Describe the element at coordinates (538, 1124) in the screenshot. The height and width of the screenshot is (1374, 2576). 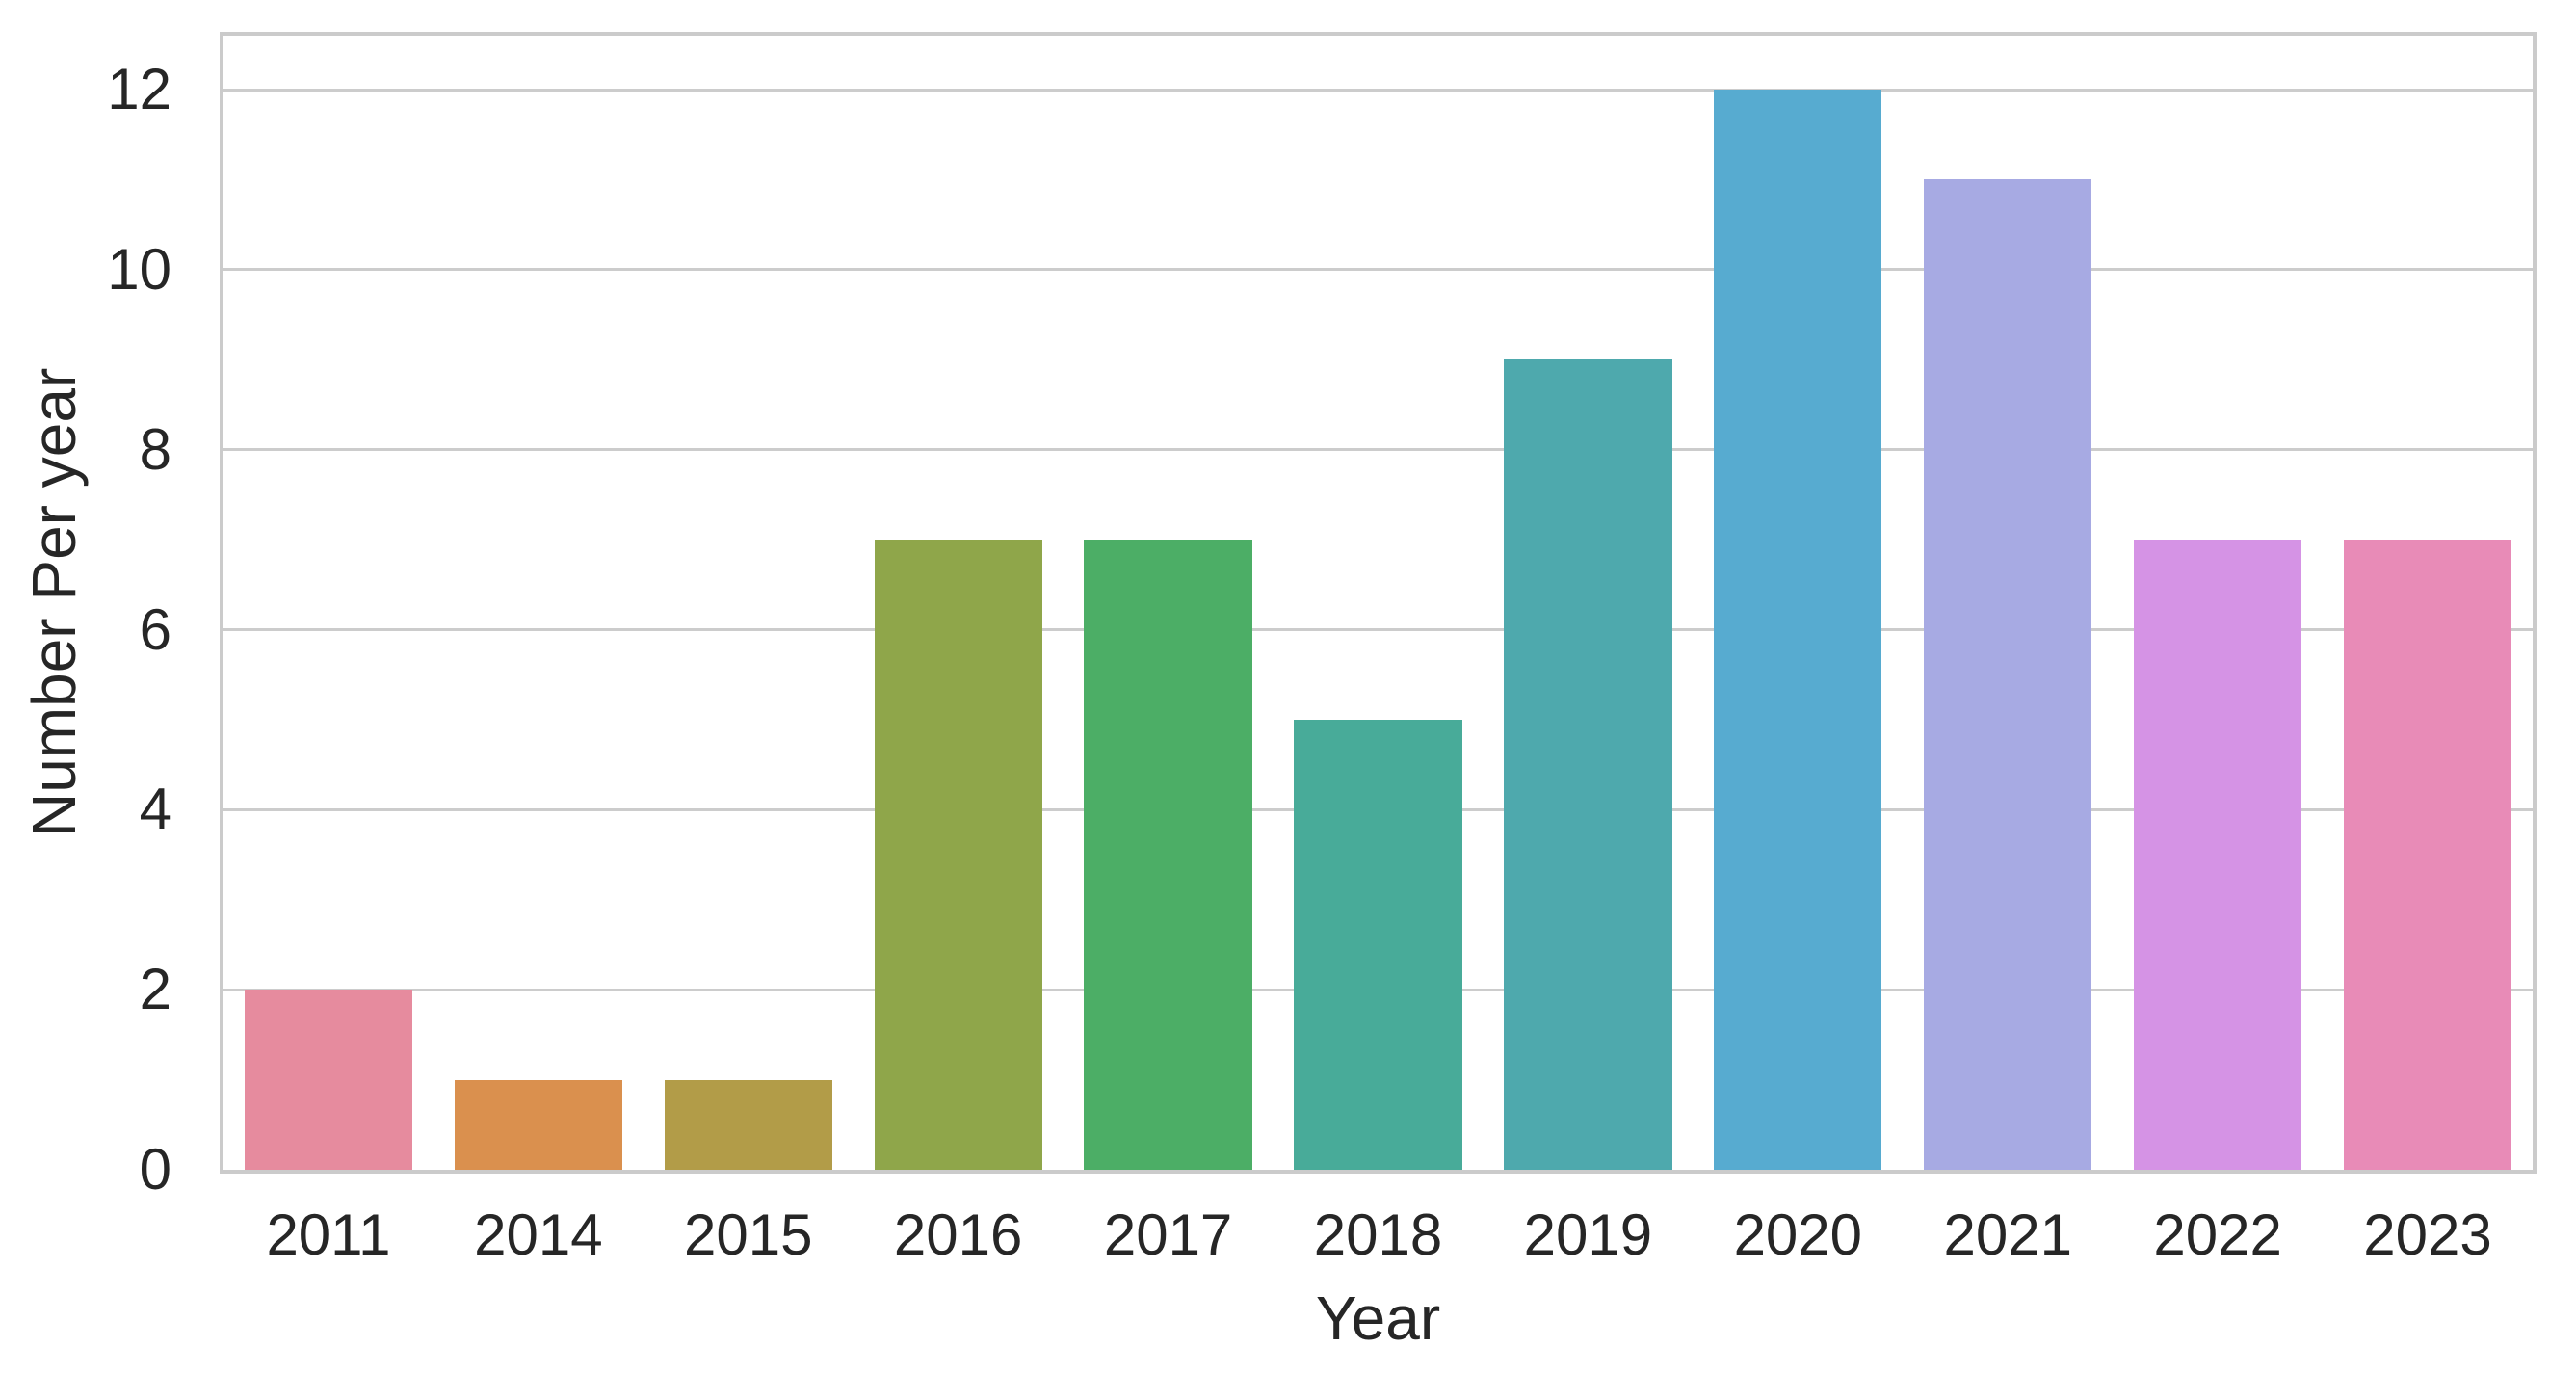
I see `bar-2014` at that location.